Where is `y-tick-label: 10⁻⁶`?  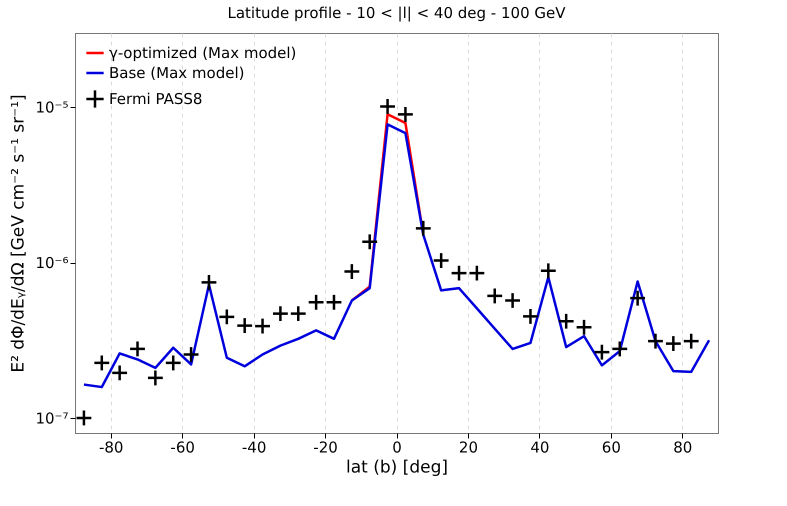
y-tick-label: 10⁻⁶ is located at coordinates (51, 263).